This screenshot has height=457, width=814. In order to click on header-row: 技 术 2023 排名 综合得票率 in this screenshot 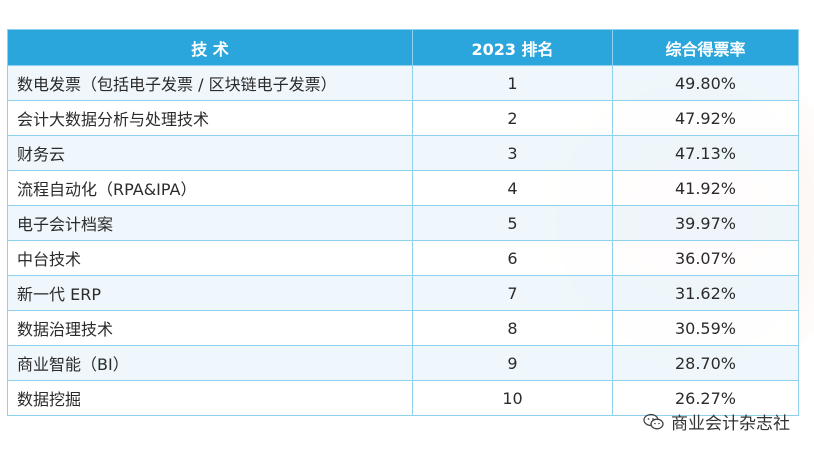, I will do `click(403, 47)`.